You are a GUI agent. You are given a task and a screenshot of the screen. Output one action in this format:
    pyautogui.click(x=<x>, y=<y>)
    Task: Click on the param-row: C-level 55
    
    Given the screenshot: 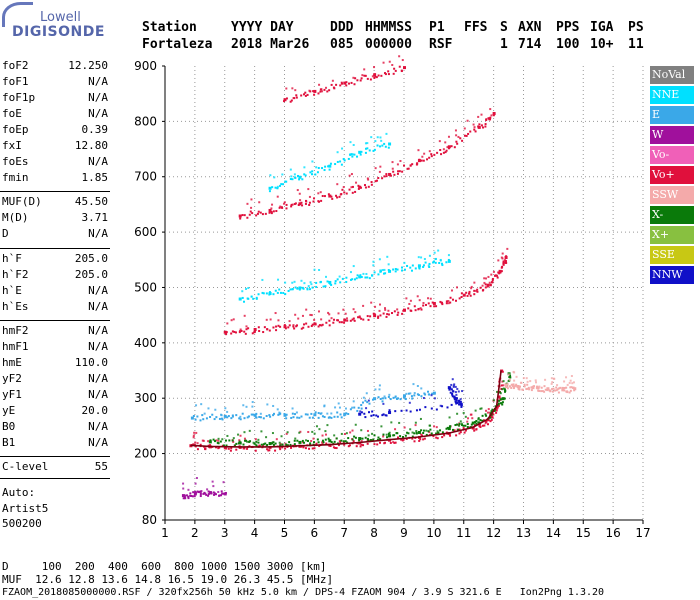 What is the action you would take?
    pyautogui.click(x=55, y=467)
    